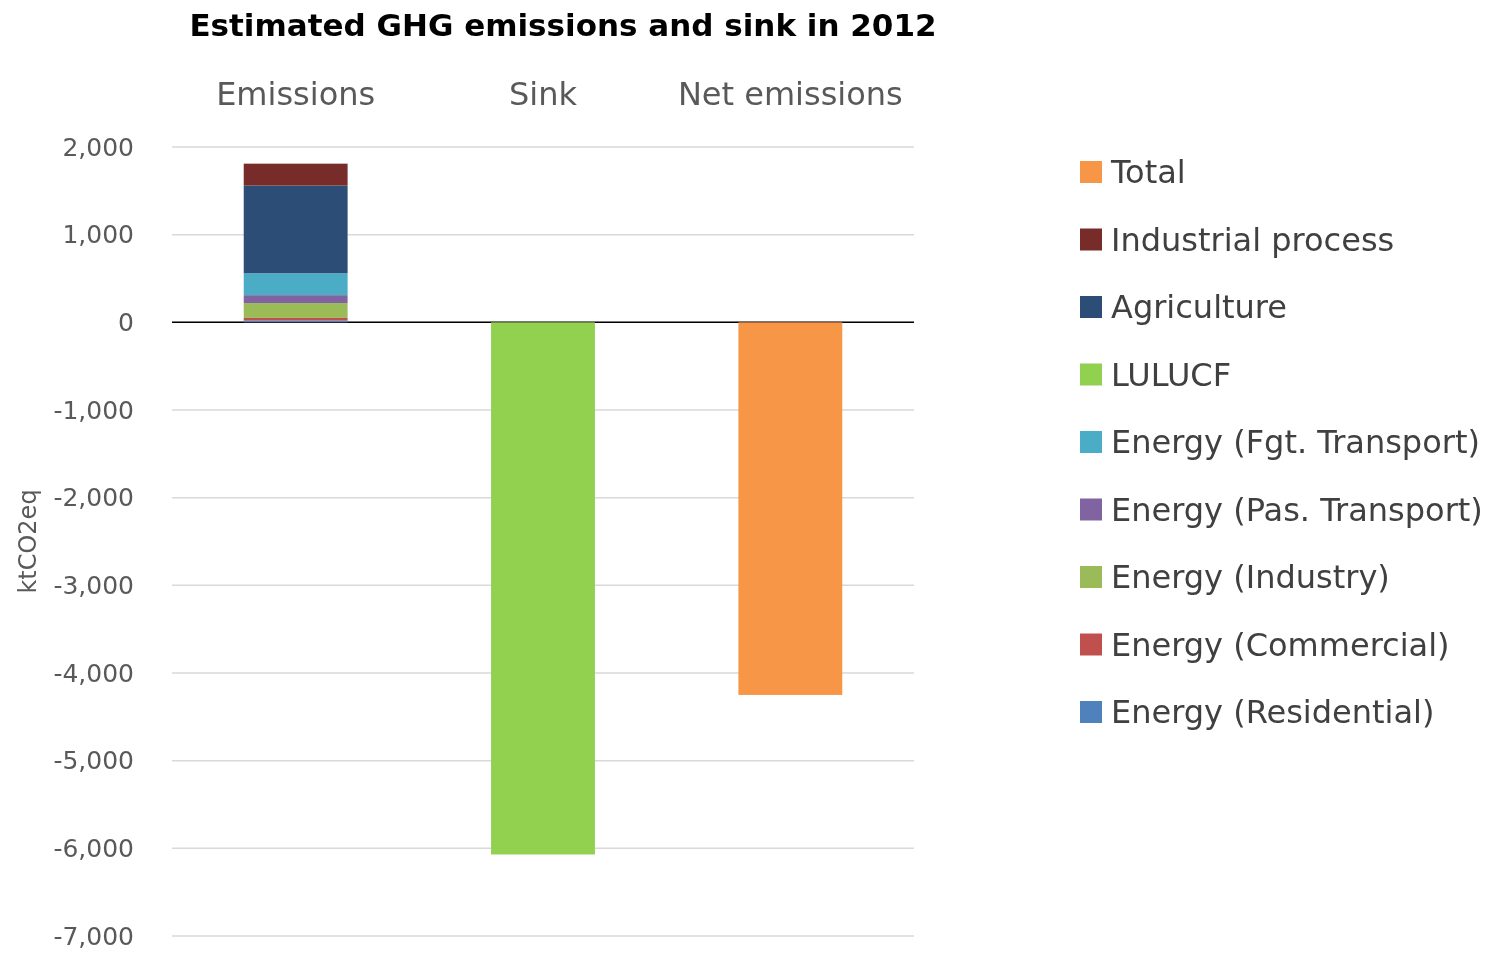 This screenshot has height=966, width=1499. I want to click on y-tick-label: -3,000, so click(93, 586).